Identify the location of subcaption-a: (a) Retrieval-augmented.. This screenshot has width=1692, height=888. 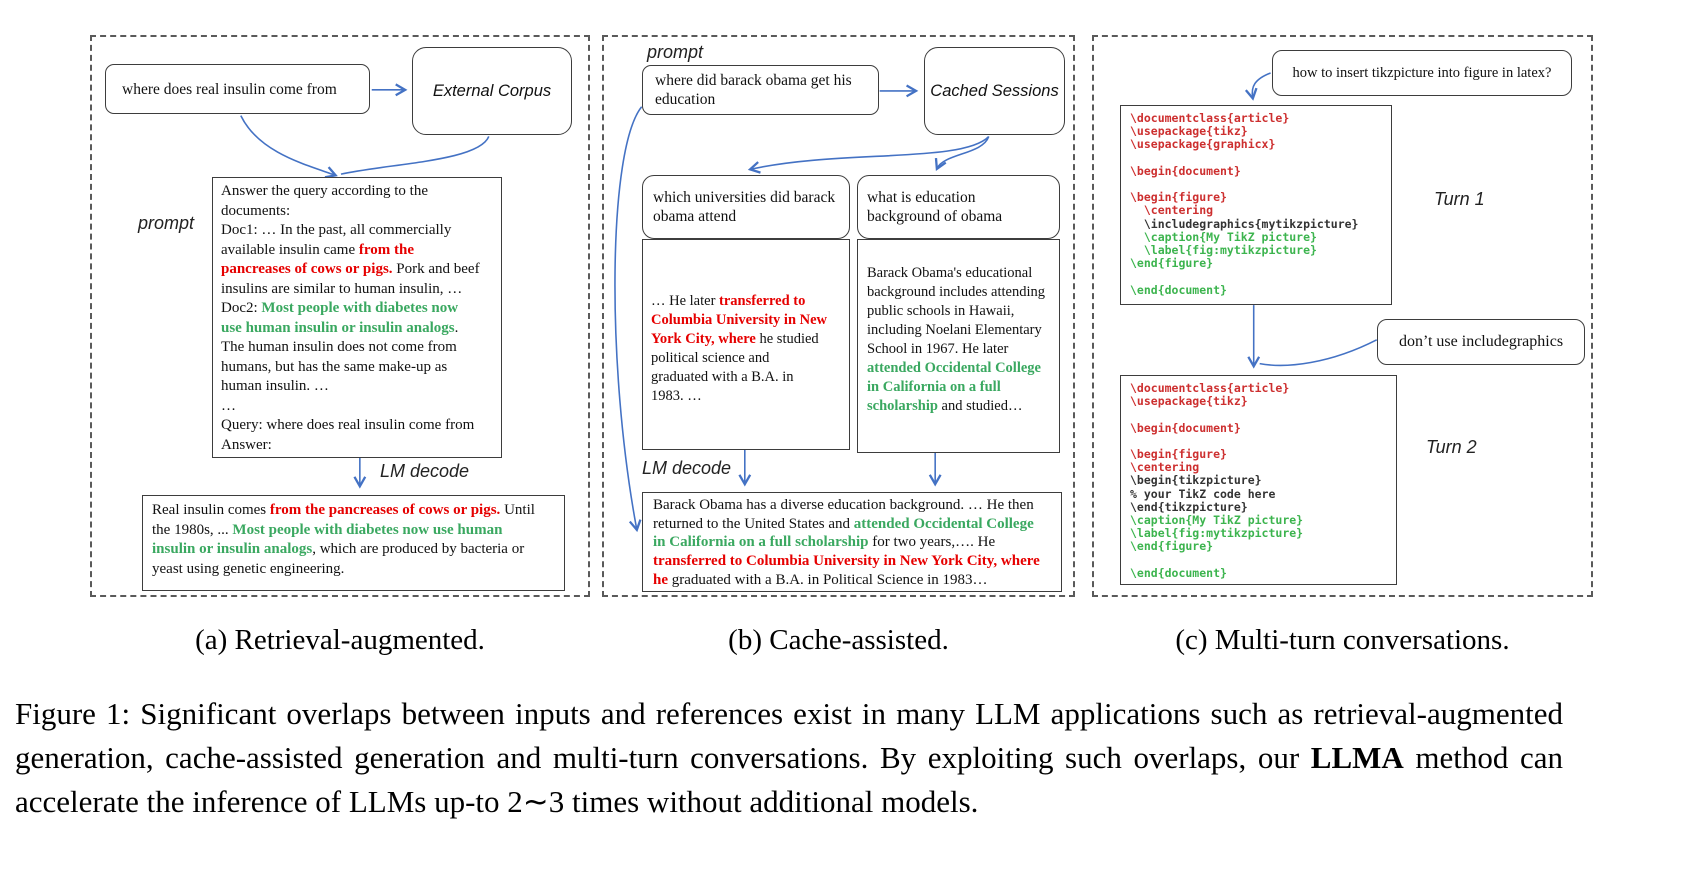
(340, 640).